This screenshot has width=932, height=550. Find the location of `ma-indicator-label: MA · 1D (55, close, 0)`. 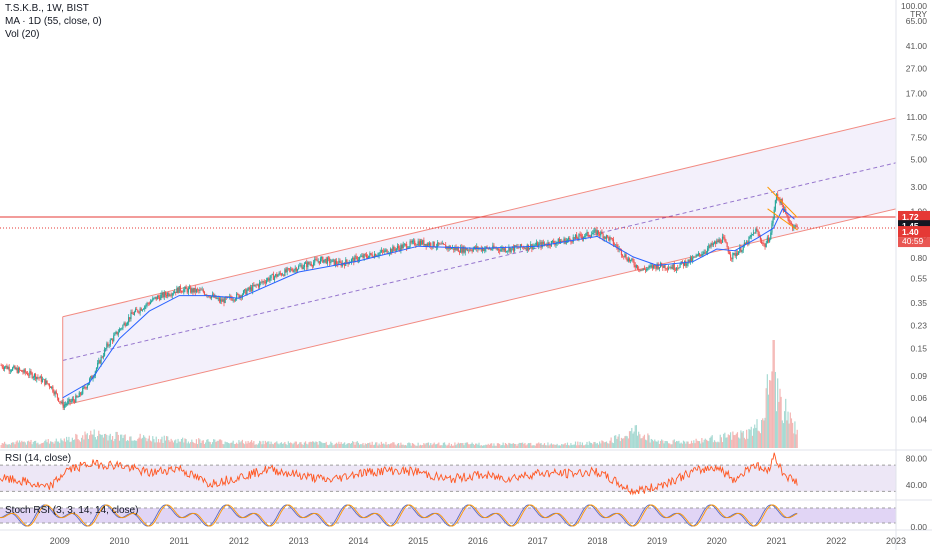

ma-indicator-label: MA · 1D (55, close, 0) is located at coordinates (53, 21).